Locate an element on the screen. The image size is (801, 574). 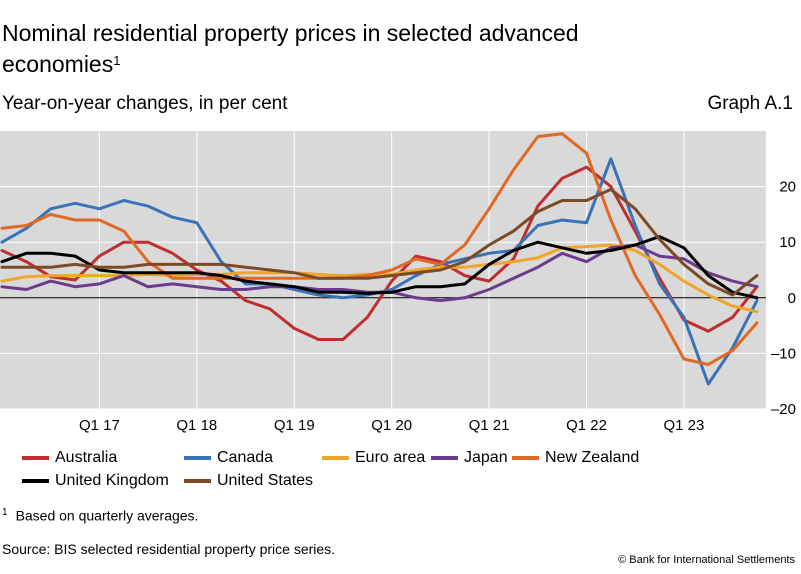
x-tick-label: Q1 20 is located at coordinates (391, 425).